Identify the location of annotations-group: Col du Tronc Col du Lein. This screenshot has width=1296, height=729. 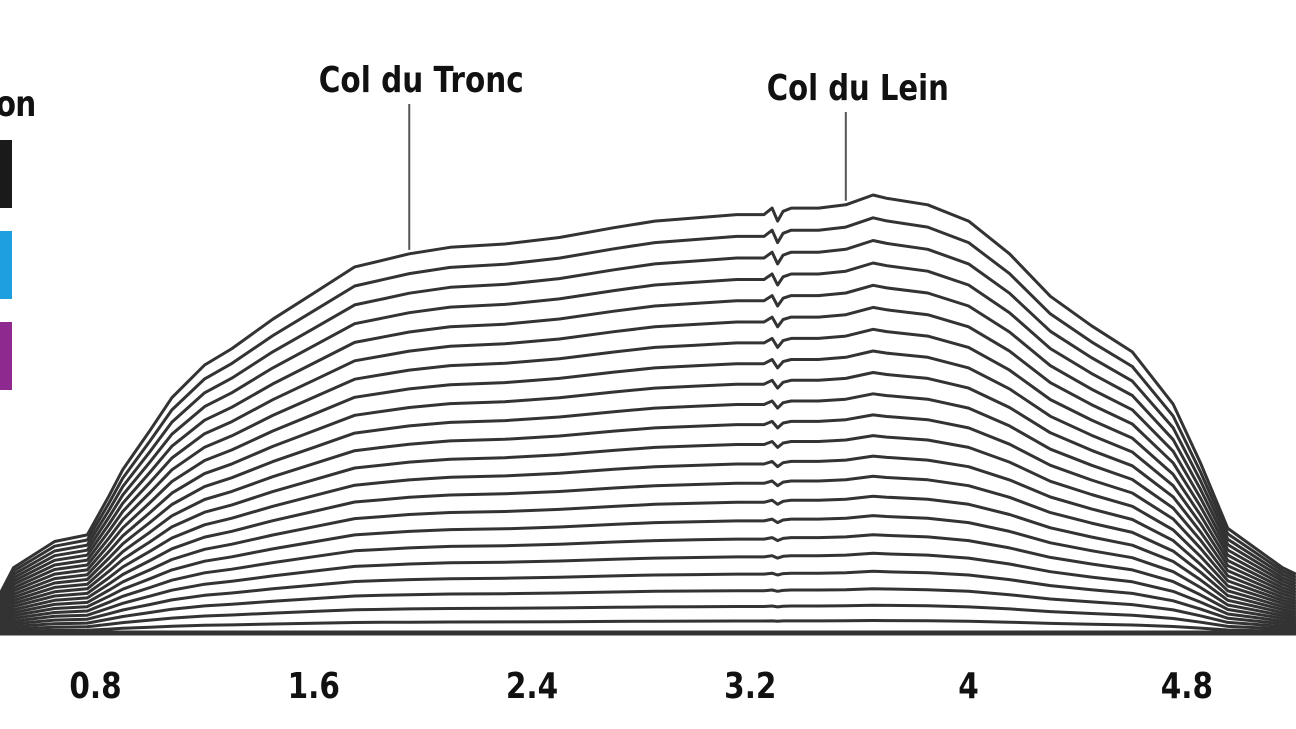
(634, 155).